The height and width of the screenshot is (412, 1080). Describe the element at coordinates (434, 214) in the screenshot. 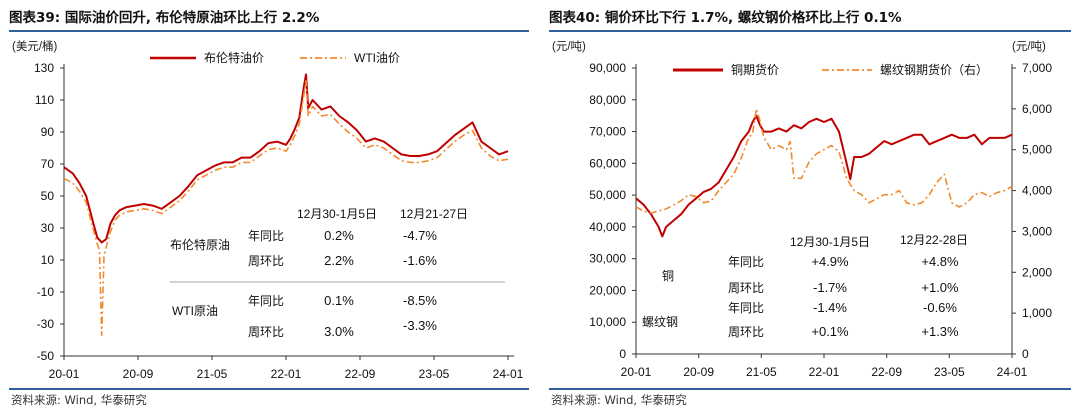

I see `table-header: 12月21-27日` at that location.